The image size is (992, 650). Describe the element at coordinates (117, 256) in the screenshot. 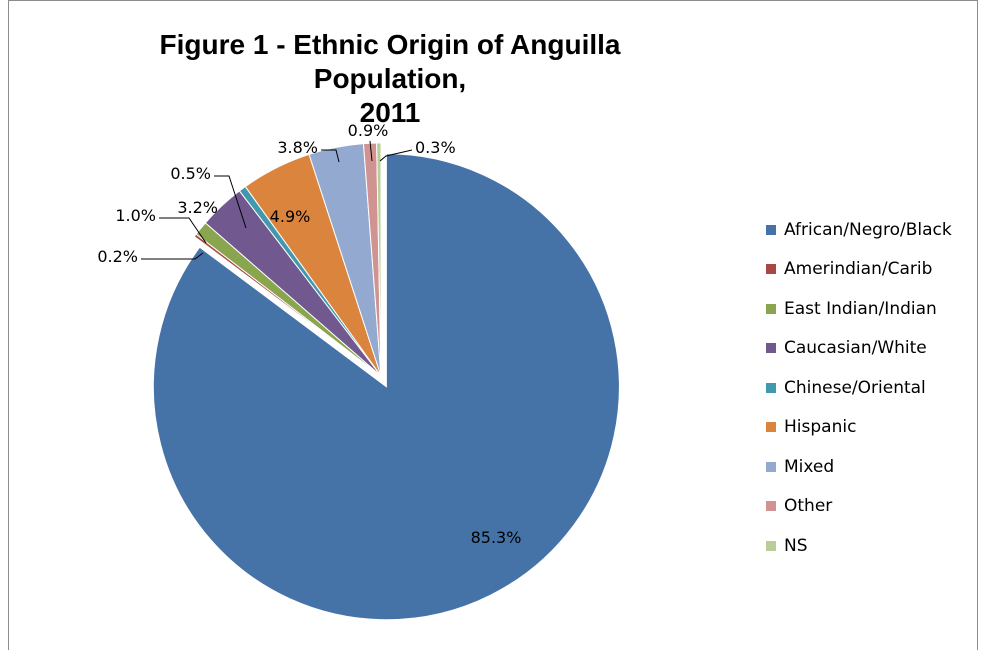

I see `data-label-amerindian-carib: 0.2%` at that location.